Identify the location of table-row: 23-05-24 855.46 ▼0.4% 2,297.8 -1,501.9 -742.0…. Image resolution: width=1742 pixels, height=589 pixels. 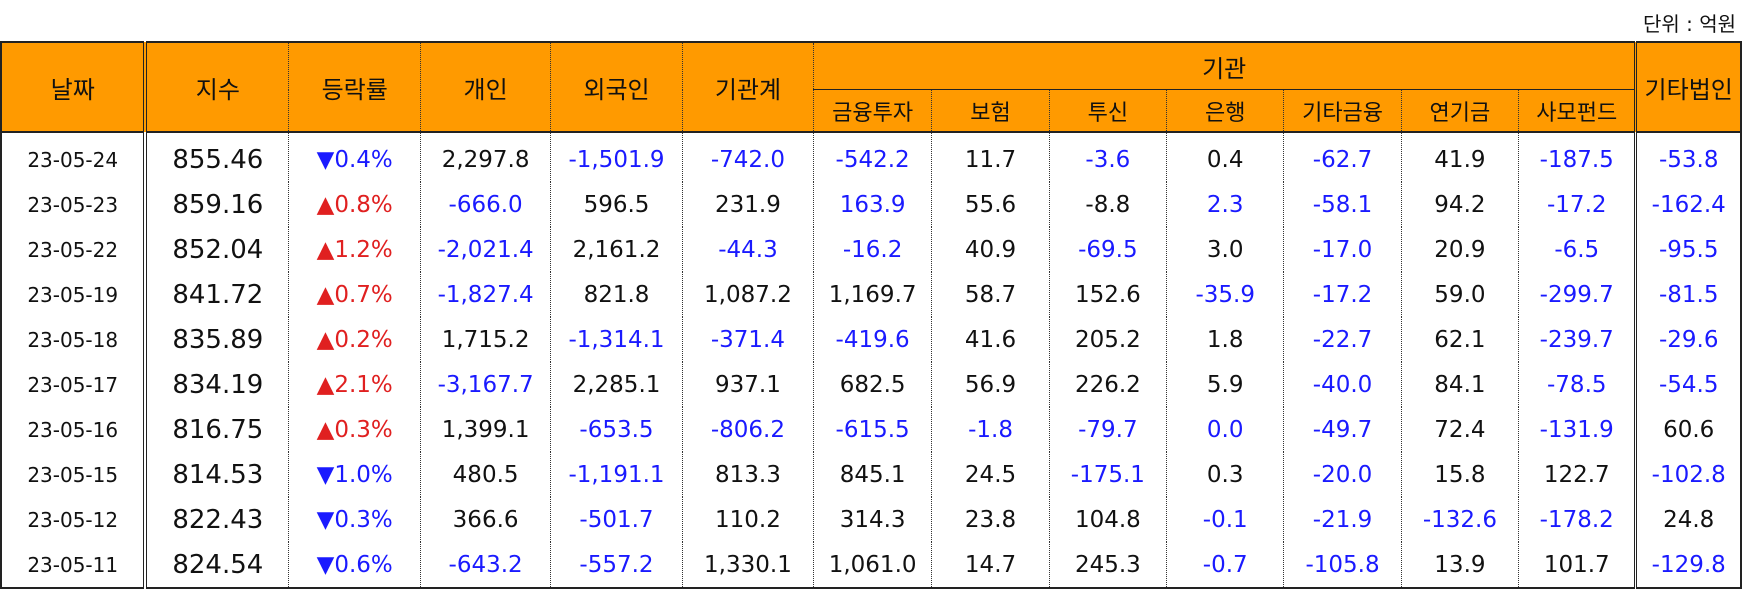
(871, 157).